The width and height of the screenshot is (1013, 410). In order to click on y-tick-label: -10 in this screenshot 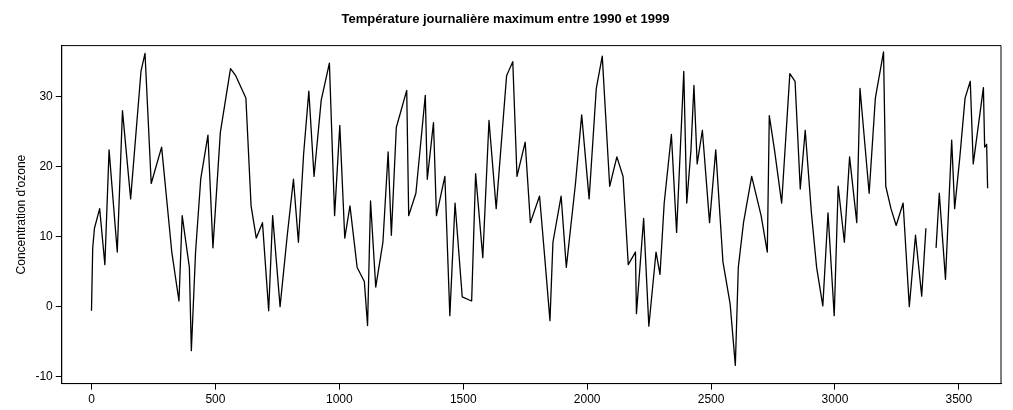, I will do `click(44, 375)`.